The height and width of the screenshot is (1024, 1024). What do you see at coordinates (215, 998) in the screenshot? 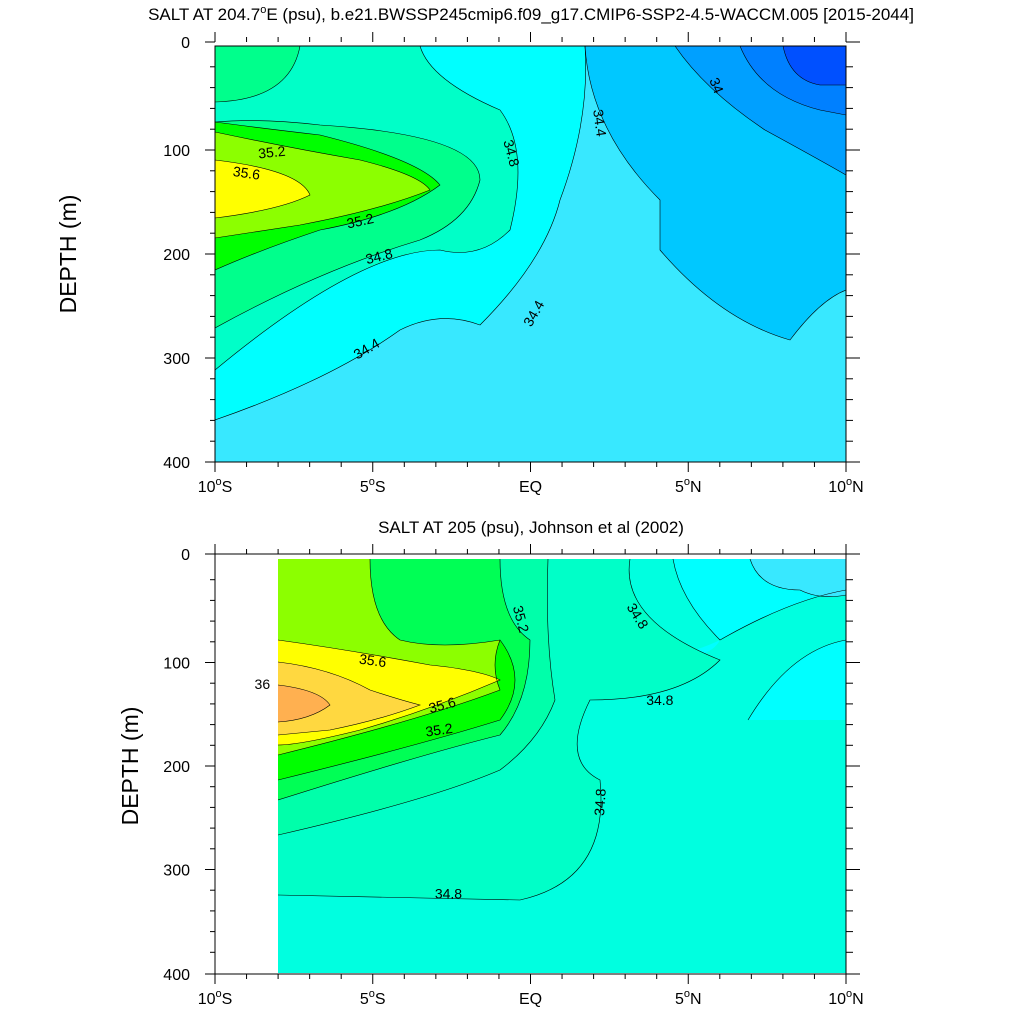
I see `bottom-x-tick-label: 10oS` at bounding box center [215, 998].